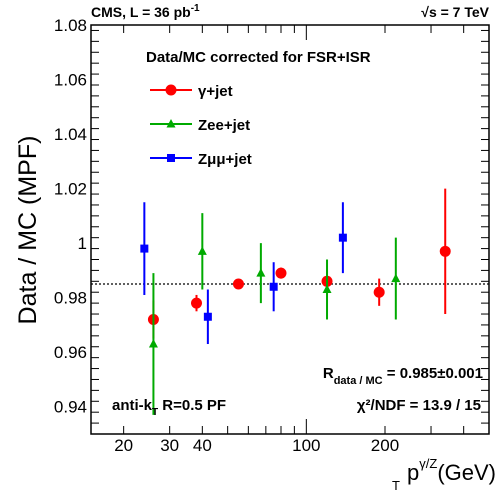  I want to click on legend-title: Data/MC corrected for FSR+ISR, so click(258, 57).